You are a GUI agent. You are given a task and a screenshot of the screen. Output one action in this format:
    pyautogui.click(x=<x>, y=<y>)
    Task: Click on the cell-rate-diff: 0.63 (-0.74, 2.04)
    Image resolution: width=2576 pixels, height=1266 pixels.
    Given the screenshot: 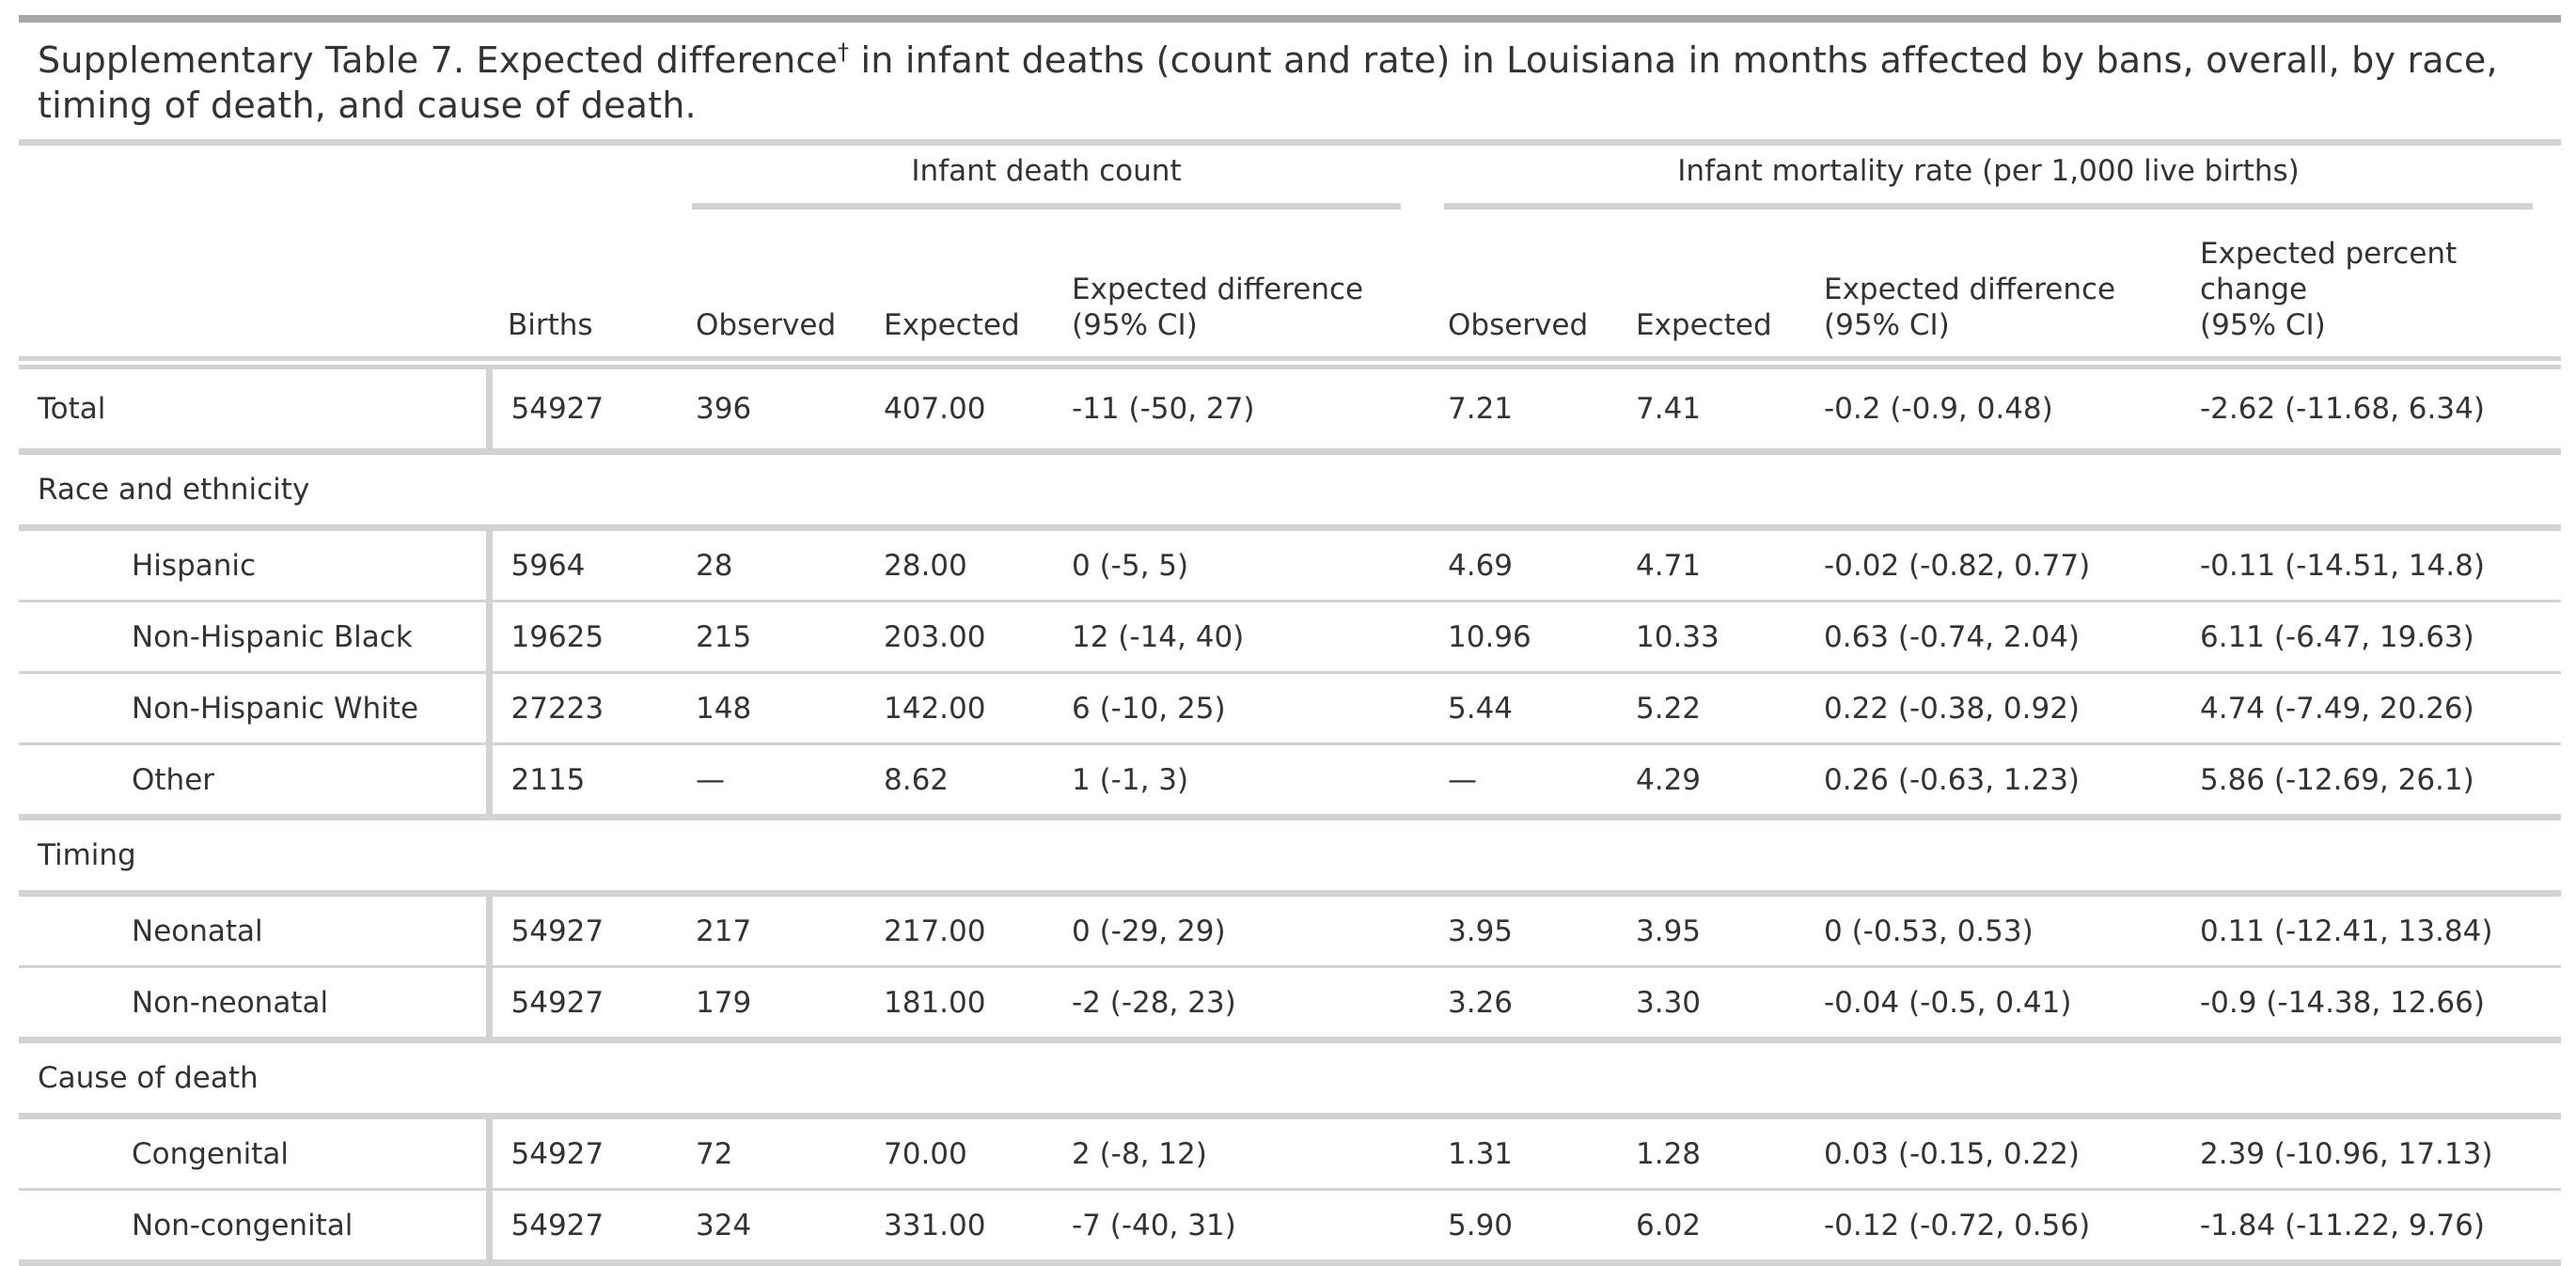 What is the action you would take?
    pyautogui.click(x=1993, y=637)
    